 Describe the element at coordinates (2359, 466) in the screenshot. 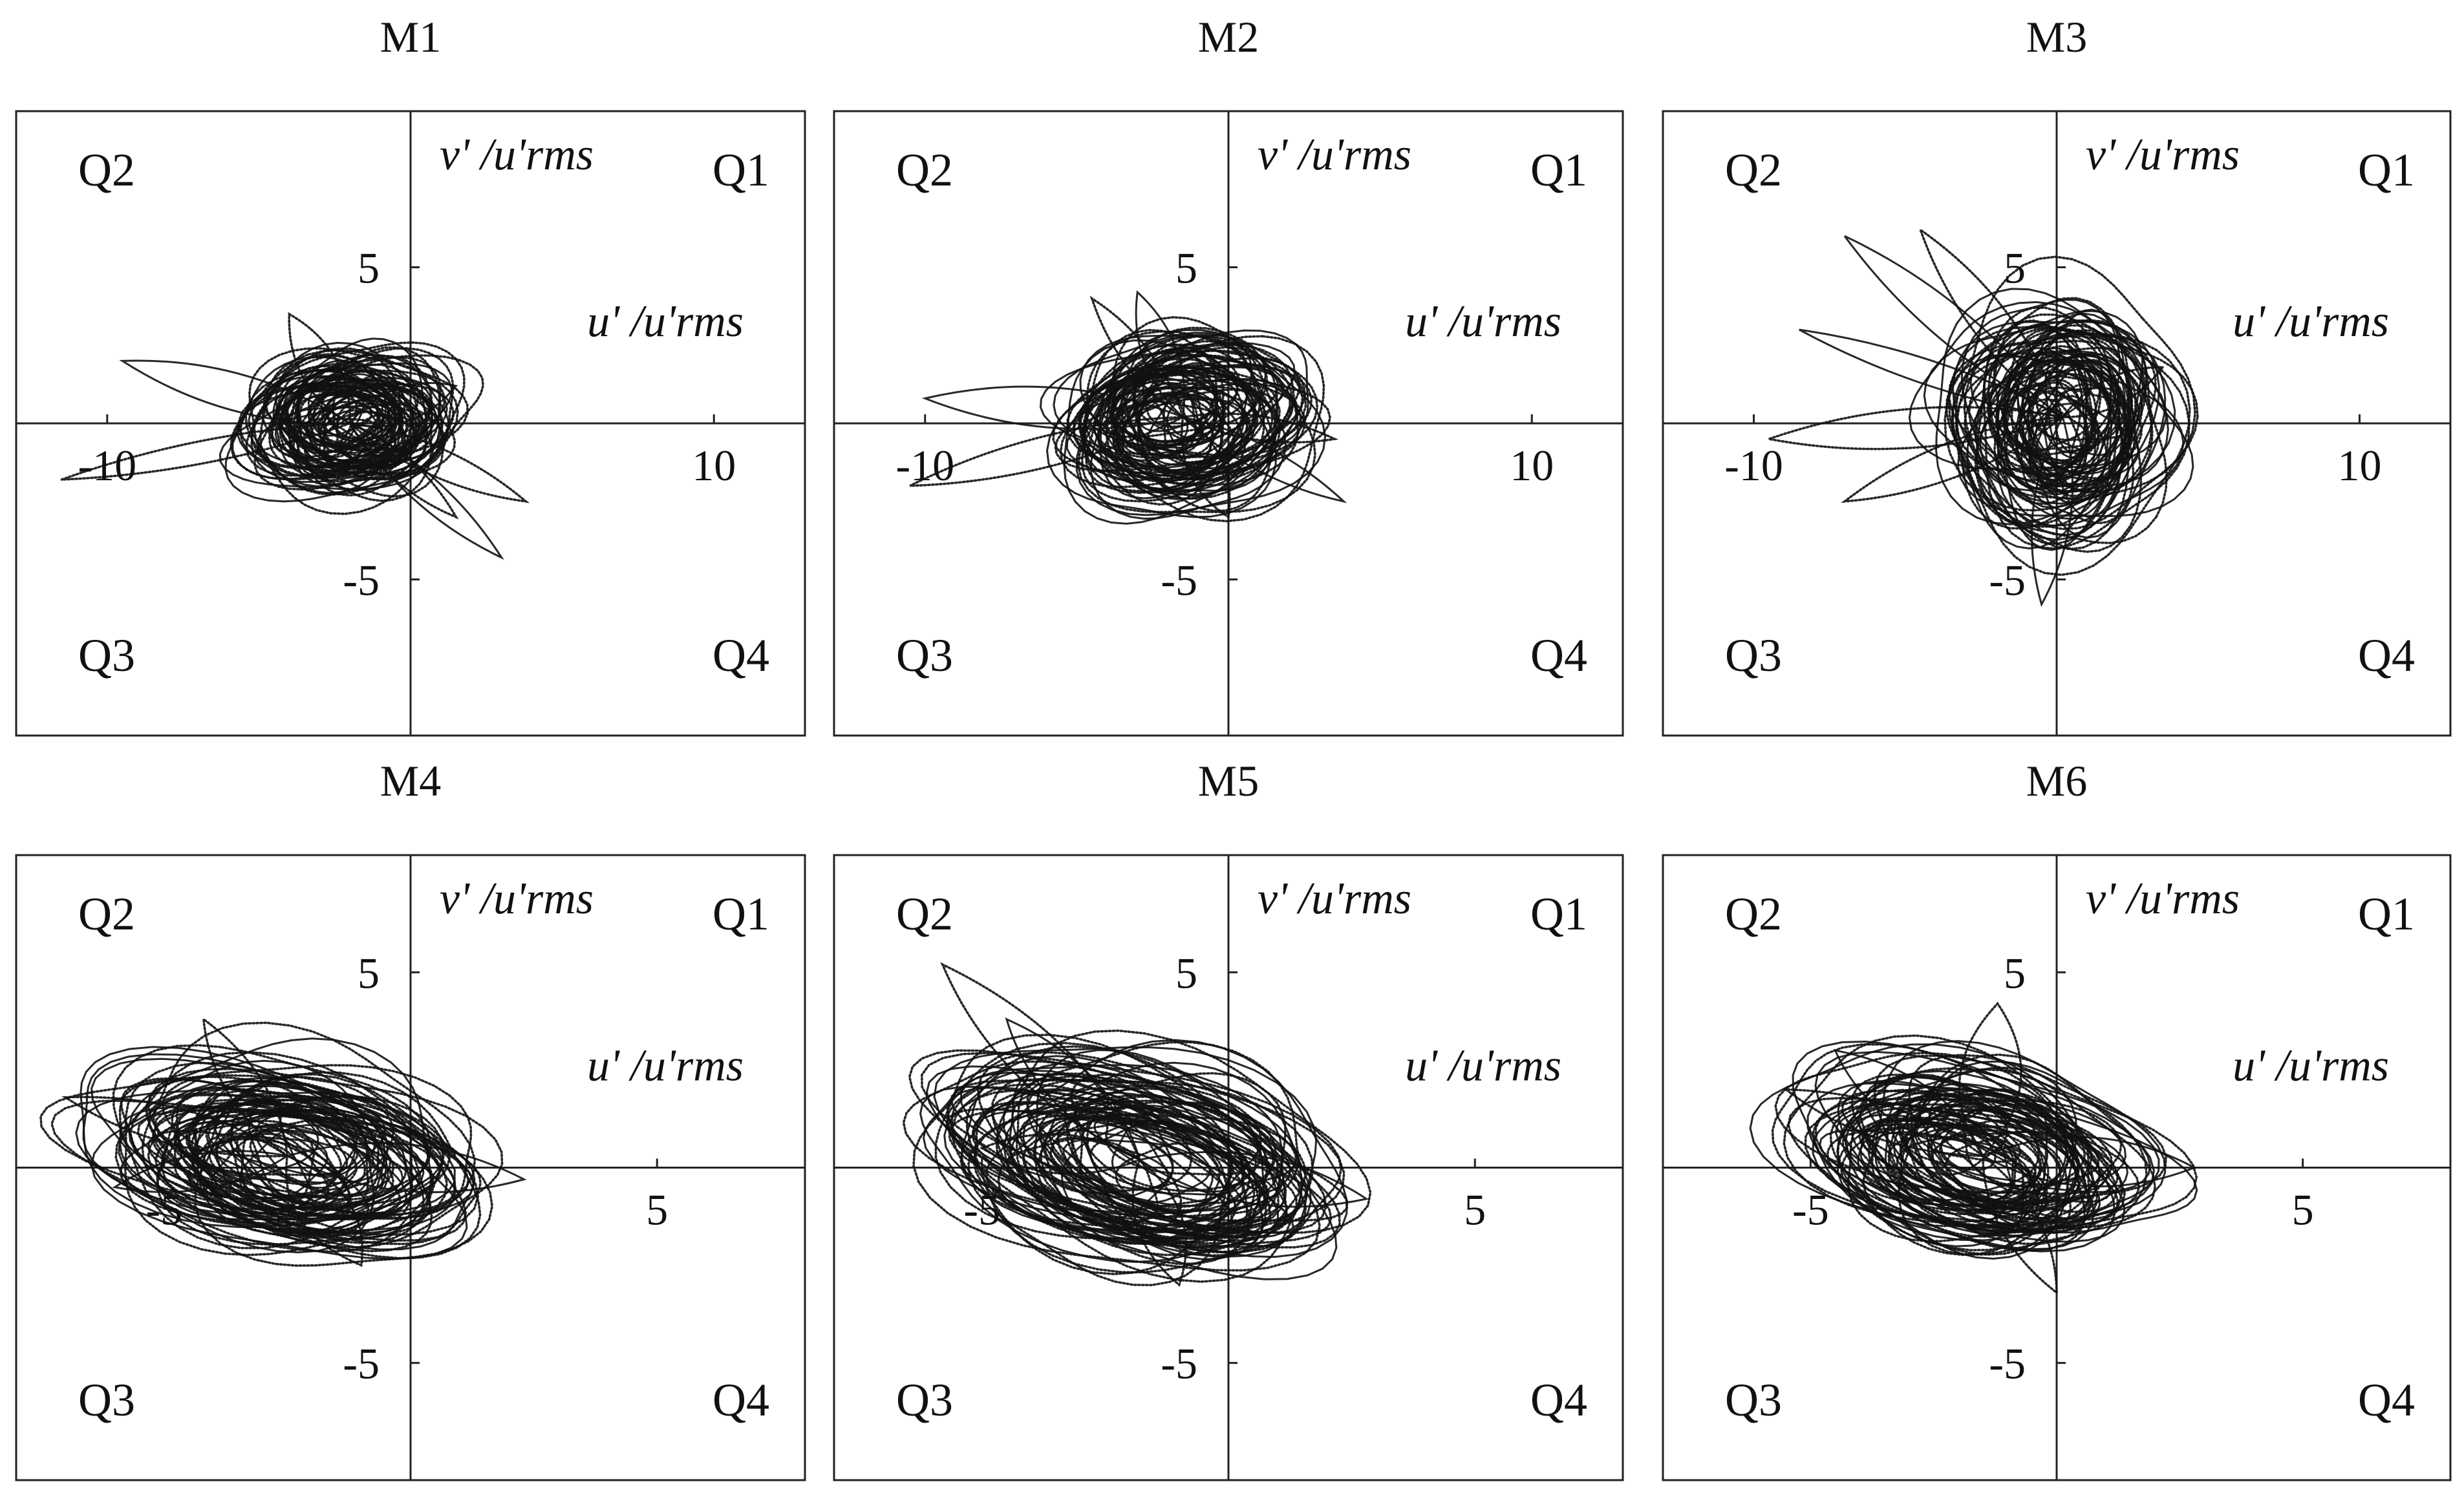

I see `x-tick-label: 10` at that location.